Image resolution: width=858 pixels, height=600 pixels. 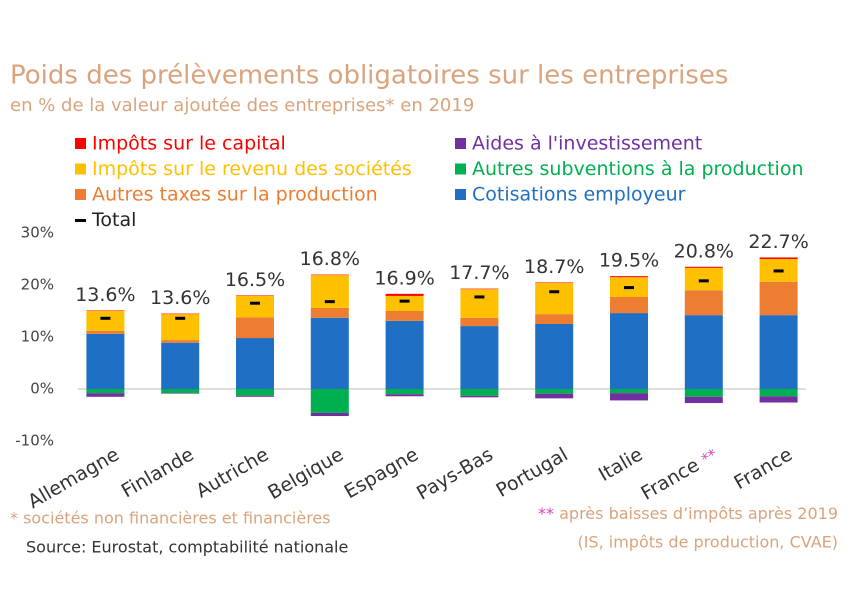 I want to click on total-label: 16.8%, so click(x=330, y=259).